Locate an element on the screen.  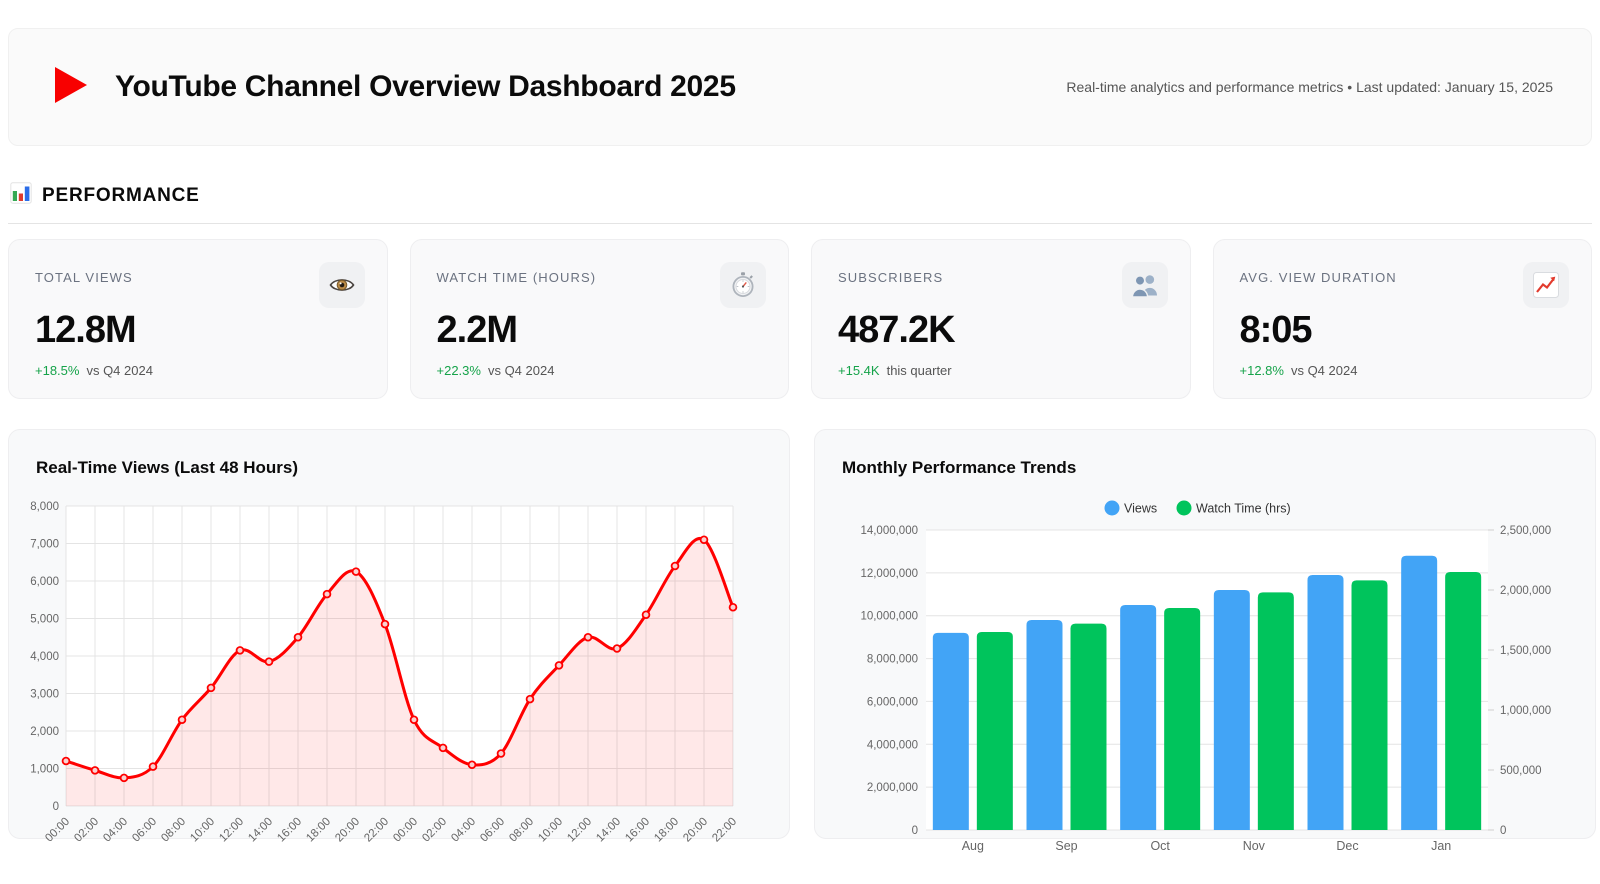
kpi-label: SUBSCRIBERS is located at coordinates (891, 277).